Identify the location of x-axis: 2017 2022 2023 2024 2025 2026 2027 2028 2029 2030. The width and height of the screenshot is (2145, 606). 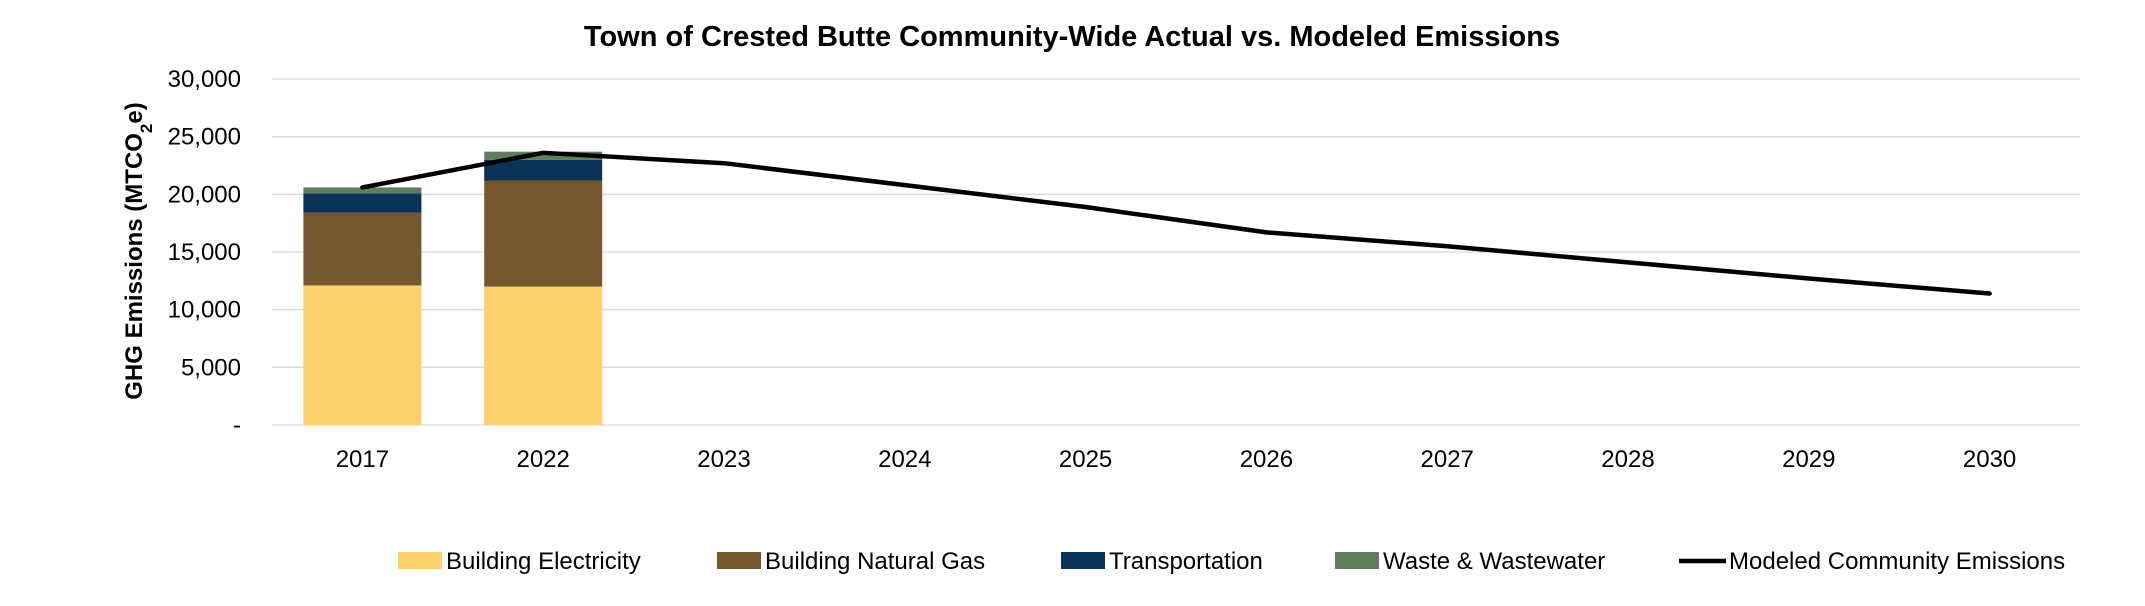
(1176, 459).